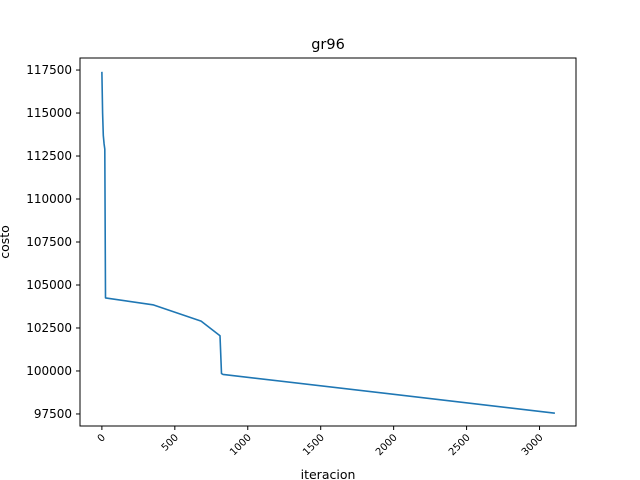 This screenshot has width=640, height=480. Describe the element at coordinates (6, 242) in the screenshot. I see `y-axis-label: costo` at that location.